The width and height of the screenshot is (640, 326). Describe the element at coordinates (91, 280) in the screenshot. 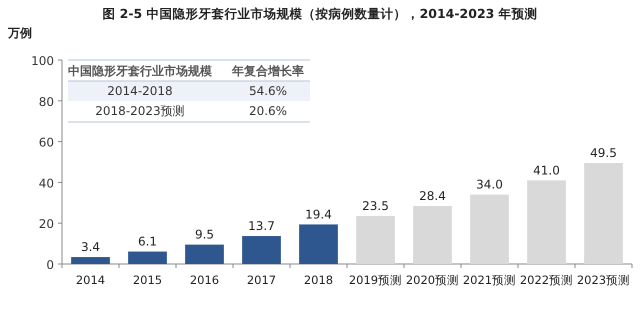

I see `x-tick-label: 2014` at that location.